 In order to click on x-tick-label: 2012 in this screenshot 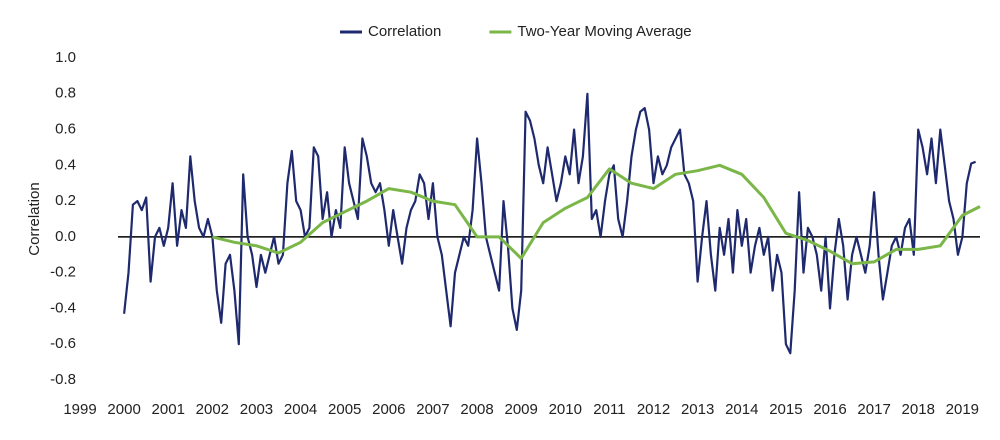, I will do `click(653, 409)`.